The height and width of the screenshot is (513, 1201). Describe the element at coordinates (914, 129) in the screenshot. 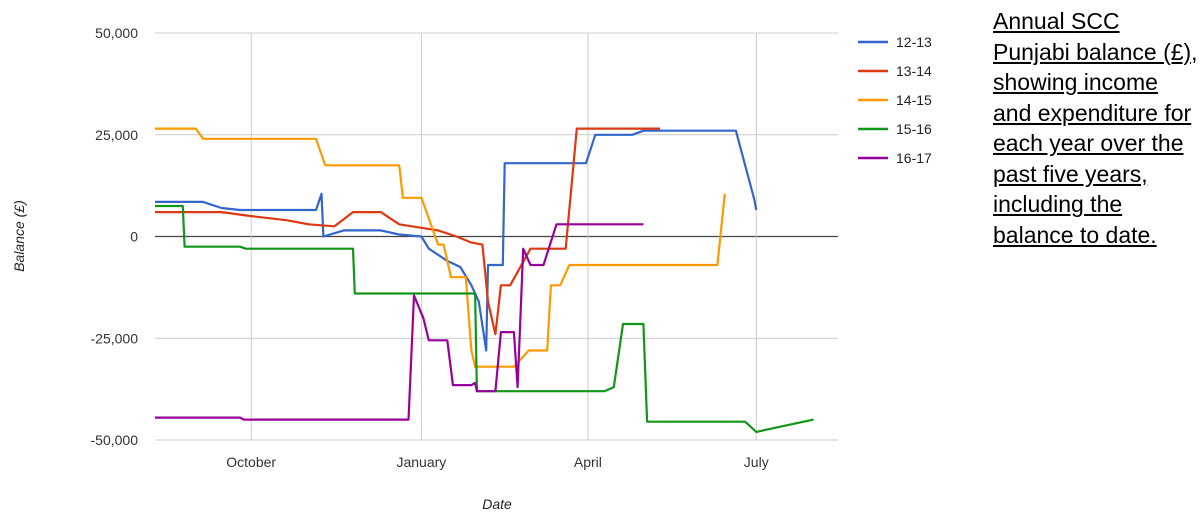

I see `legend-label: 15-16` at that location.